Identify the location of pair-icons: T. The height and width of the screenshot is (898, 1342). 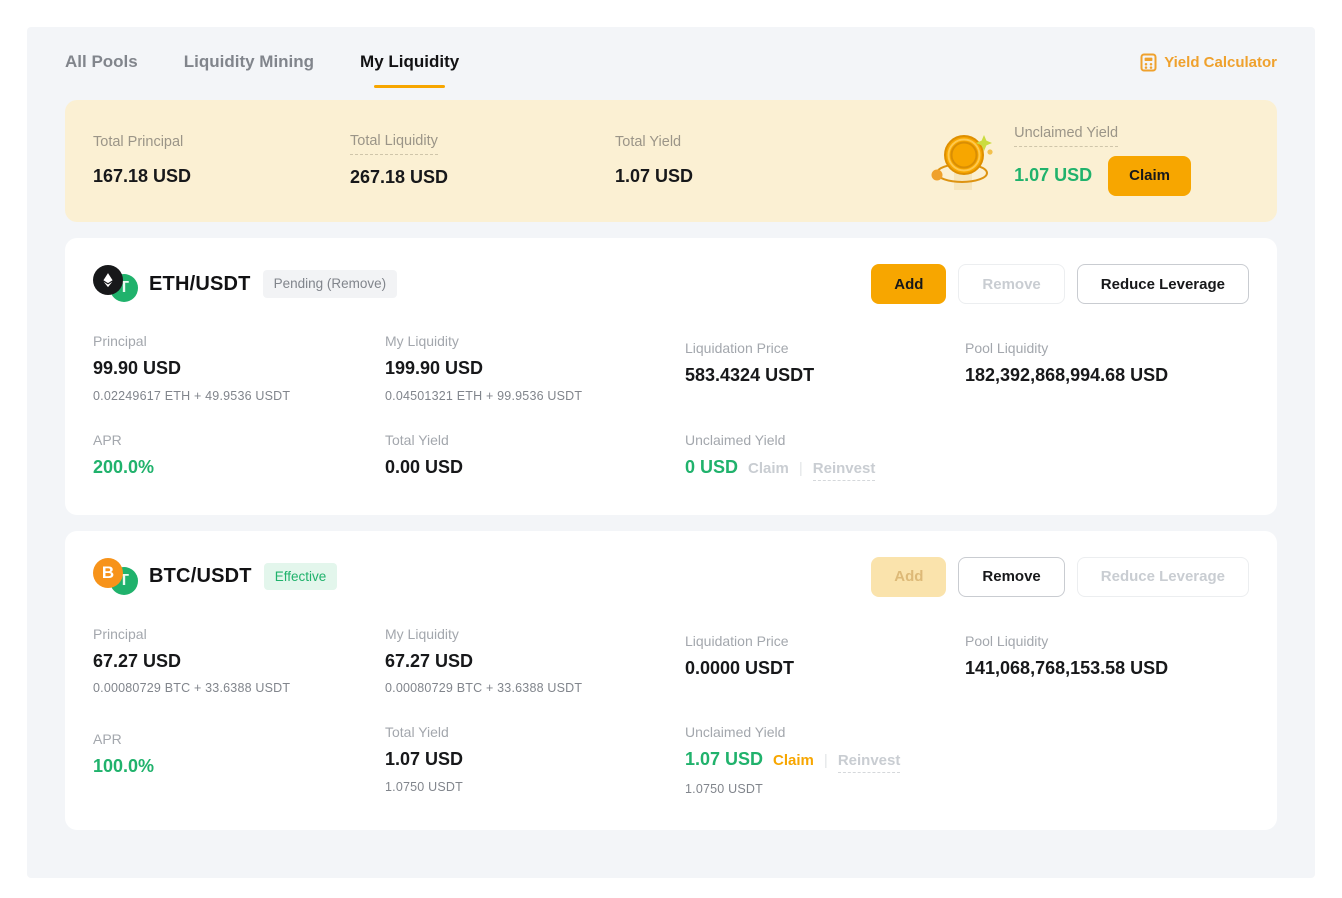
(116, 284).